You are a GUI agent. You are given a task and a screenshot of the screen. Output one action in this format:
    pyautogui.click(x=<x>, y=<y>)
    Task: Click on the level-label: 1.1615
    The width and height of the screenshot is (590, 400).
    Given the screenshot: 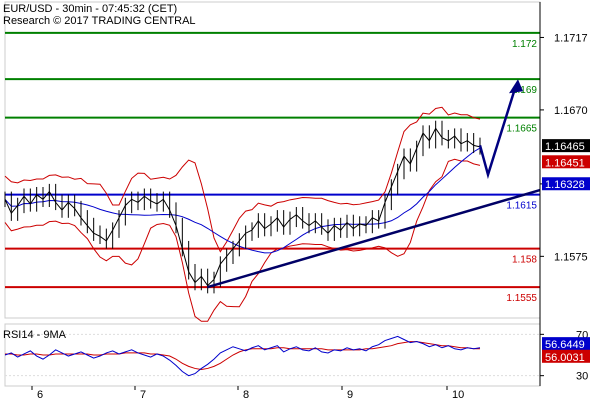 What is the action you would take?
    pyautogui.click(x=521, y=206)
    